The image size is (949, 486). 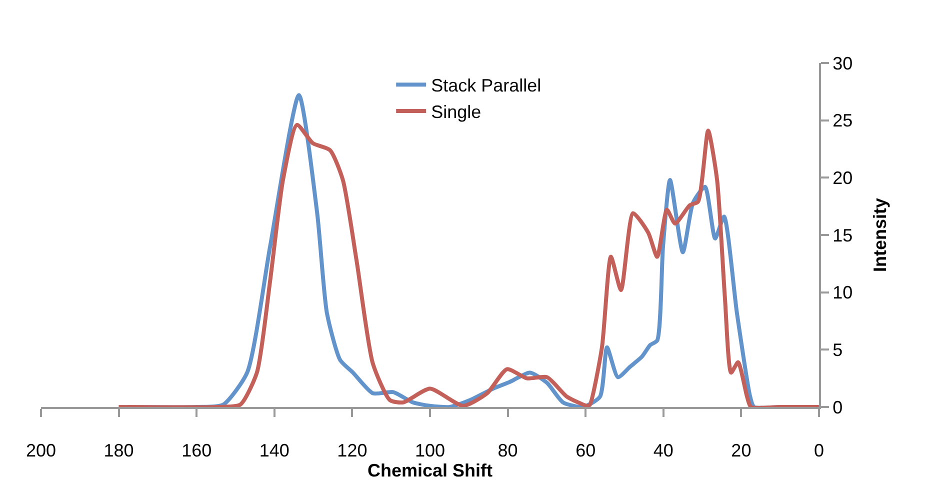 I want to click on x-tick-label: 140, so click(x=274, y=450).